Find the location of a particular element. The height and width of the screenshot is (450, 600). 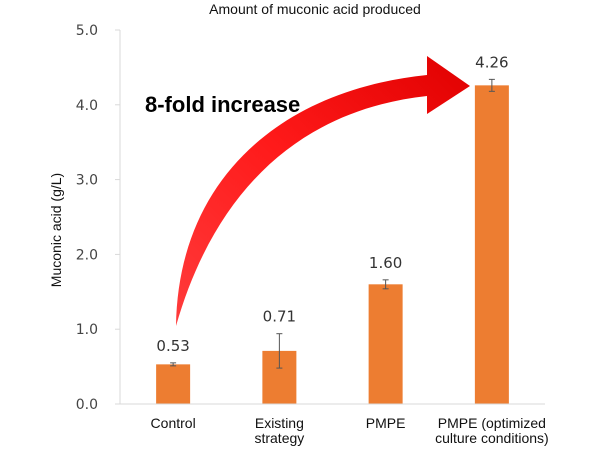

y-tick-label: 2.0 is located at coordinates (87, 255).